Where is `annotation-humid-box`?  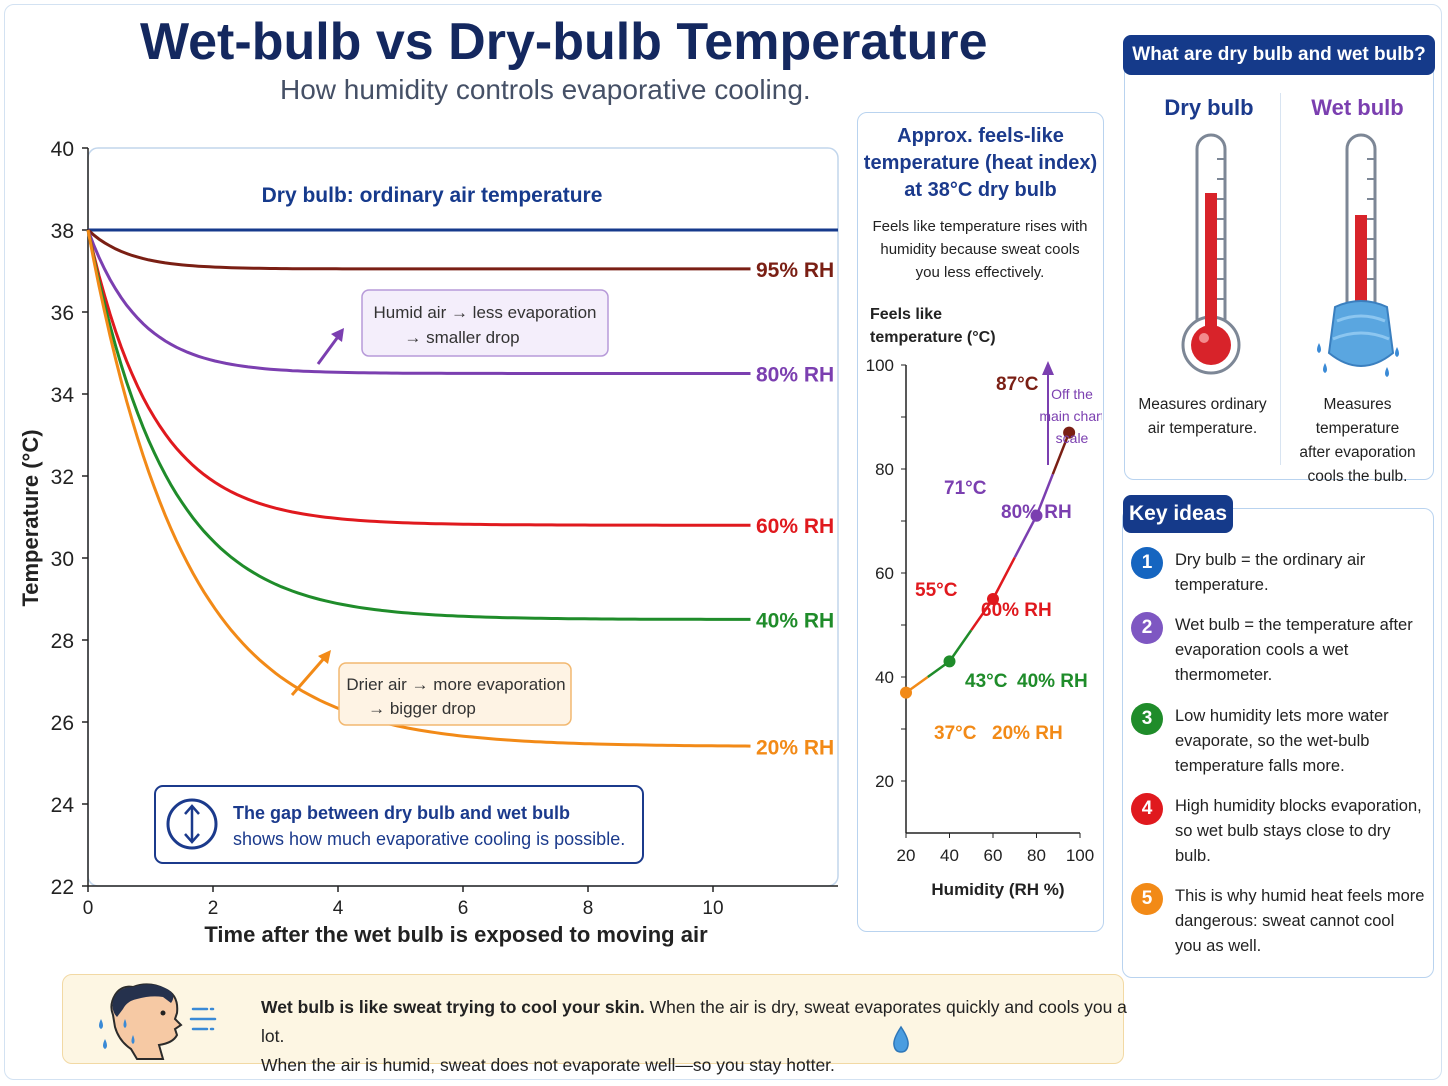 annotation-humid-box is located at coordinates (485, 323).